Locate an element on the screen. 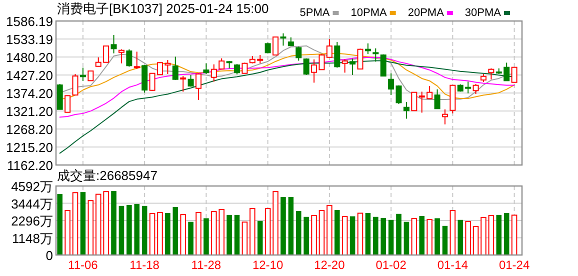 This screenshot has height=276, width=578. y-tick-label: 1321.20 is located at coordinates (29, 111).